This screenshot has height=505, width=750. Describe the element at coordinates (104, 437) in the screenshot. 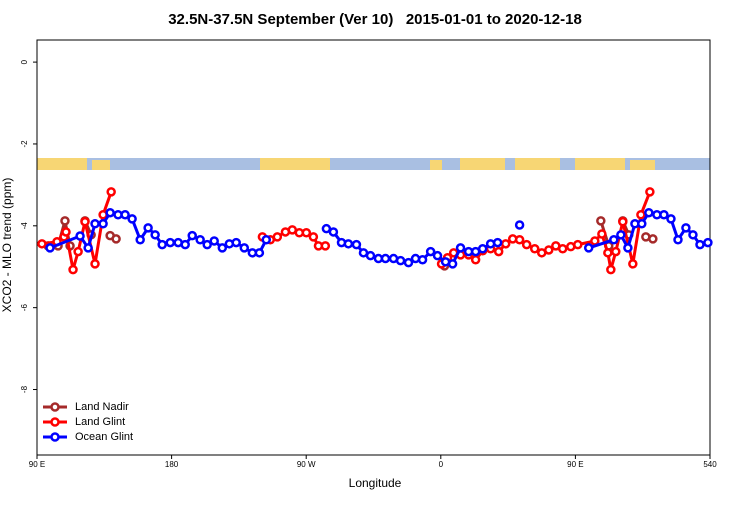

I see `legend-label: Ocean Glint` at that location.